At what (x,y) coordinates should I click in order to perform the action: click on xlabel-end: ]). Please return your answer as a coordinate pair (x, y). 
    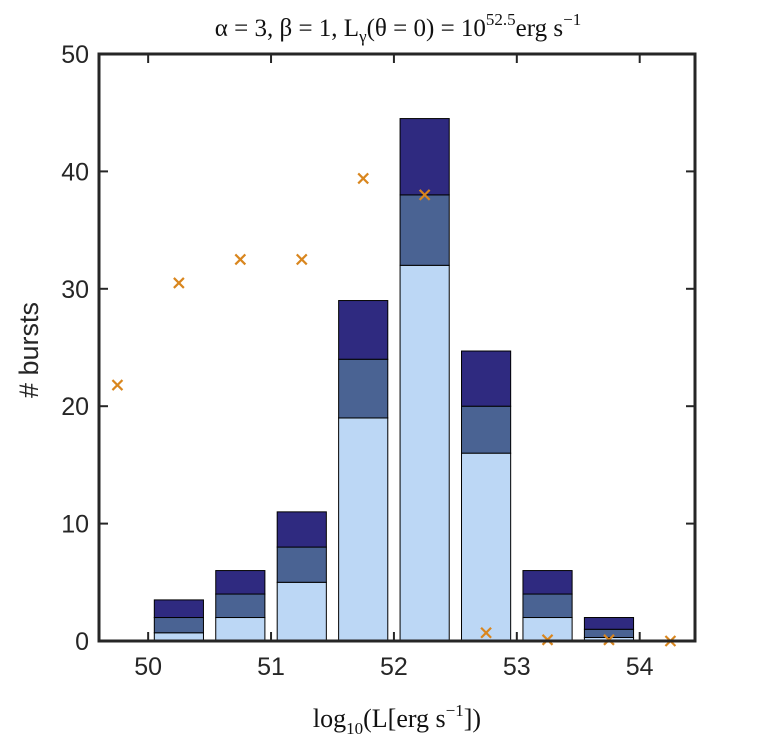
    Looking at the image, I should click on (472, 718).